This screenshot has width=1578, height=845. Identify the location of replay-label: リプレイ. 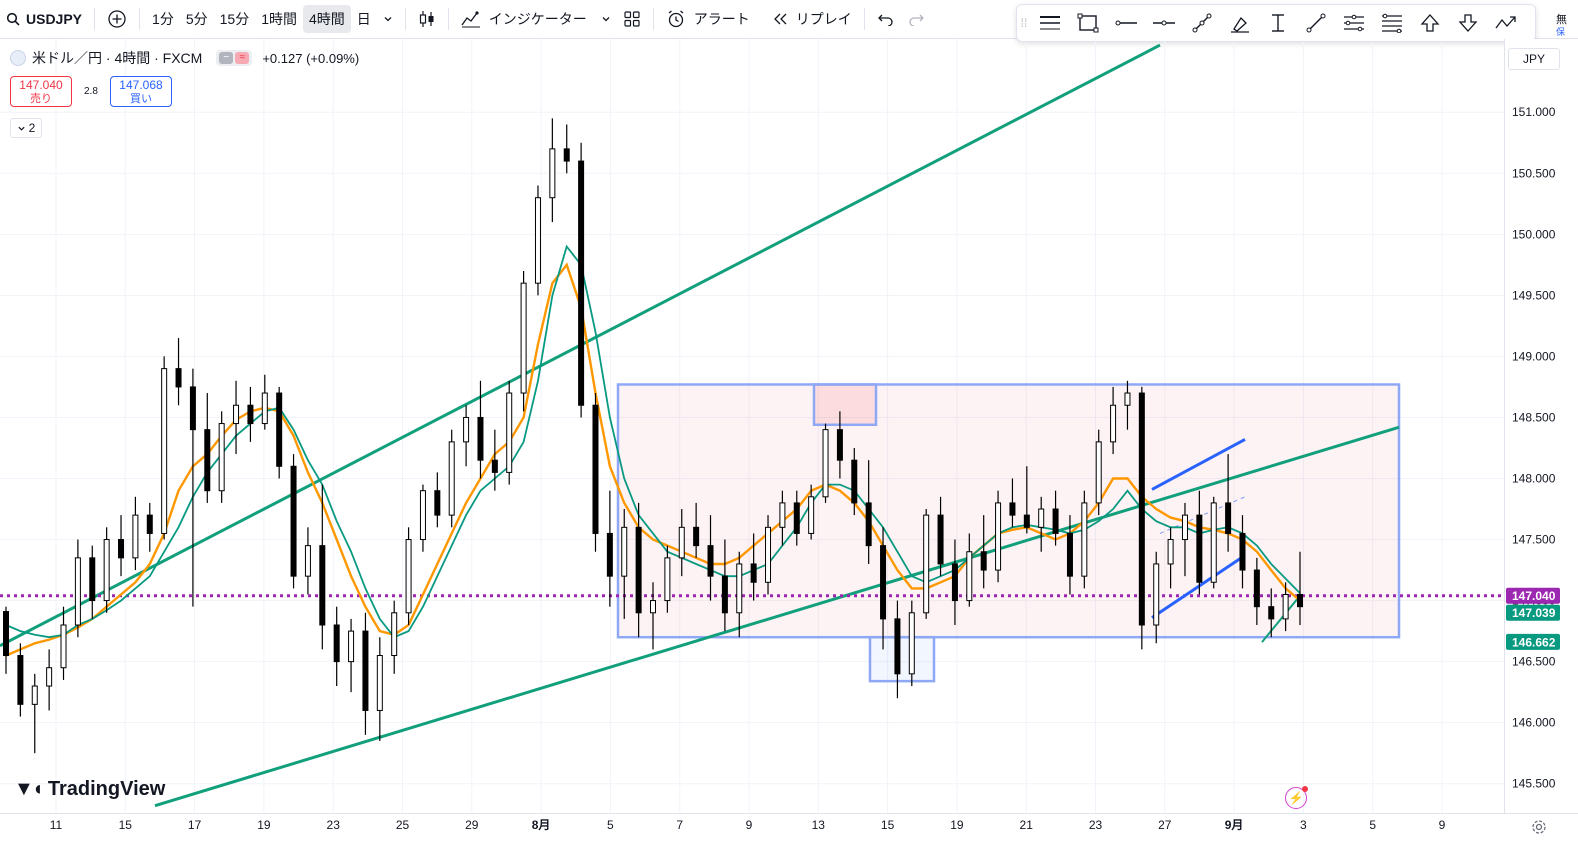
(823, 19).